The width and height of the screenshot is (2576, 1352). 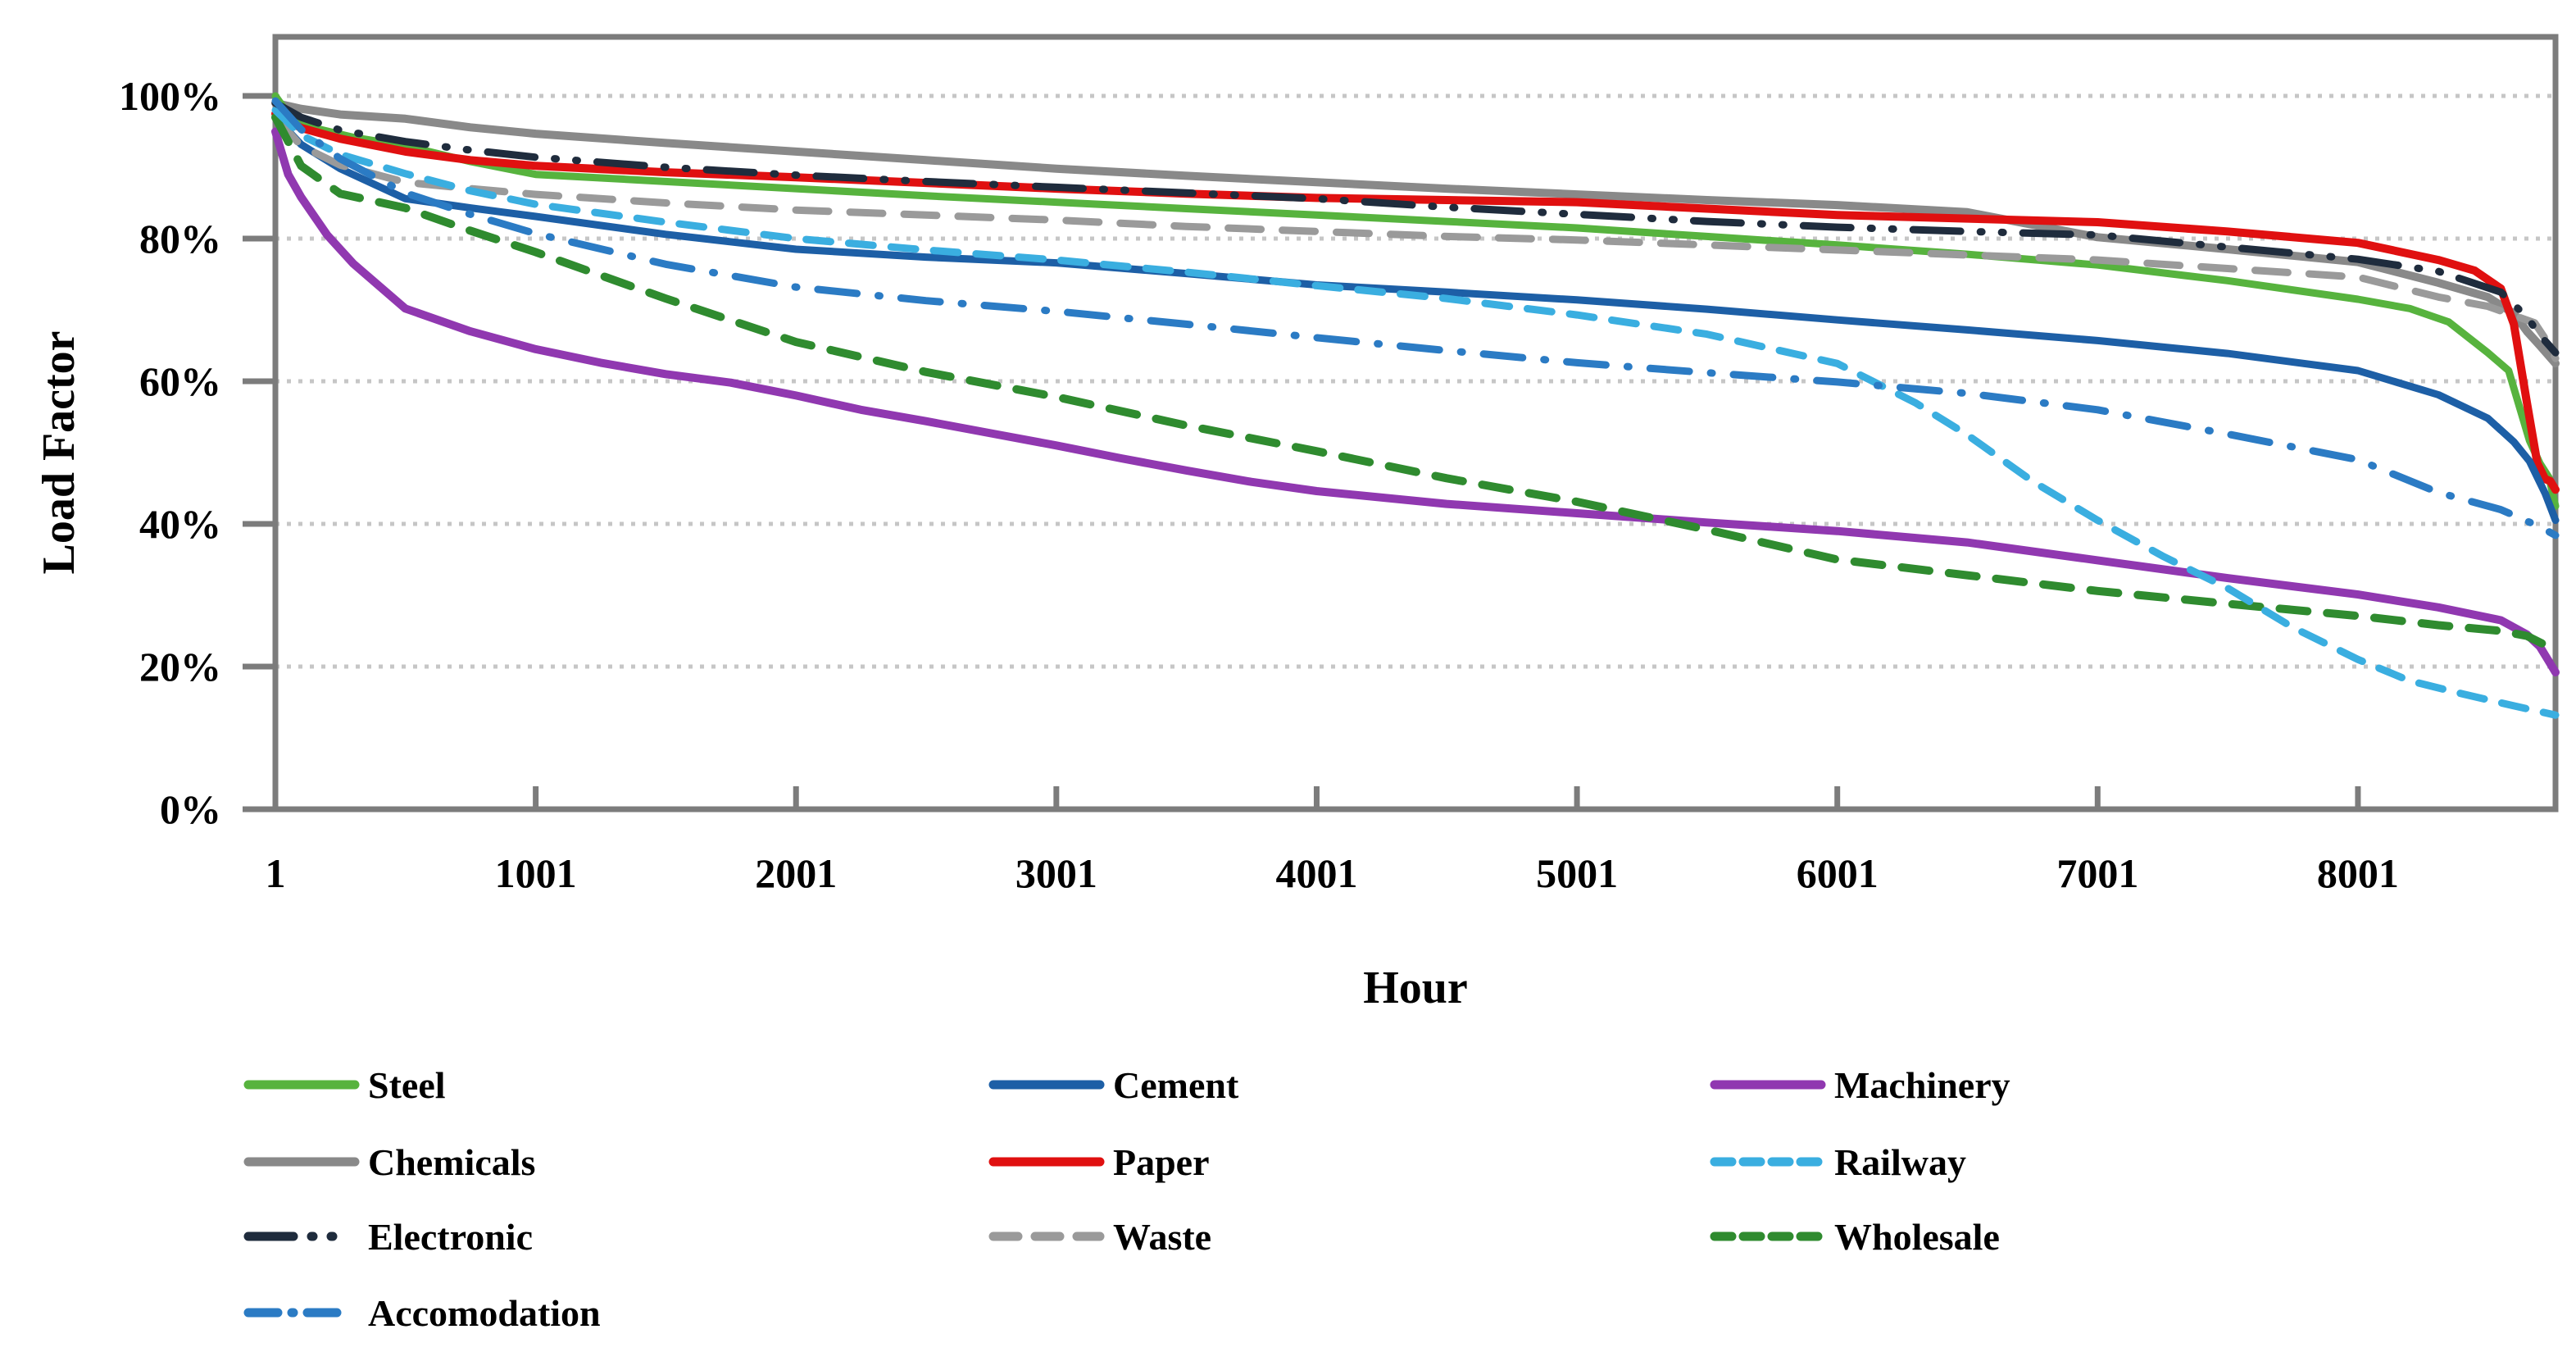 I want to click on legend-label-chemicals: Chemicals, so click(x=451, y=1162).